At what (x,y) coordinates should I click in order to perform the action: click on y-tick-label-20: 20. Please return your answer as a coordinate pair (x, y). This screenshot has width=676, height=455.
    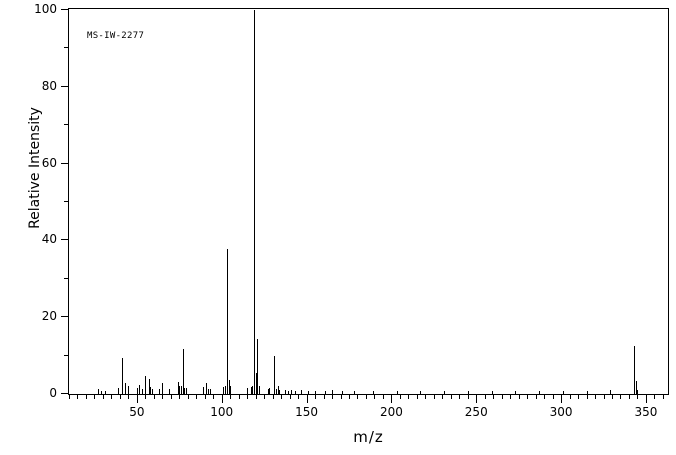
    Looking at the image, I should click on (49, 316).